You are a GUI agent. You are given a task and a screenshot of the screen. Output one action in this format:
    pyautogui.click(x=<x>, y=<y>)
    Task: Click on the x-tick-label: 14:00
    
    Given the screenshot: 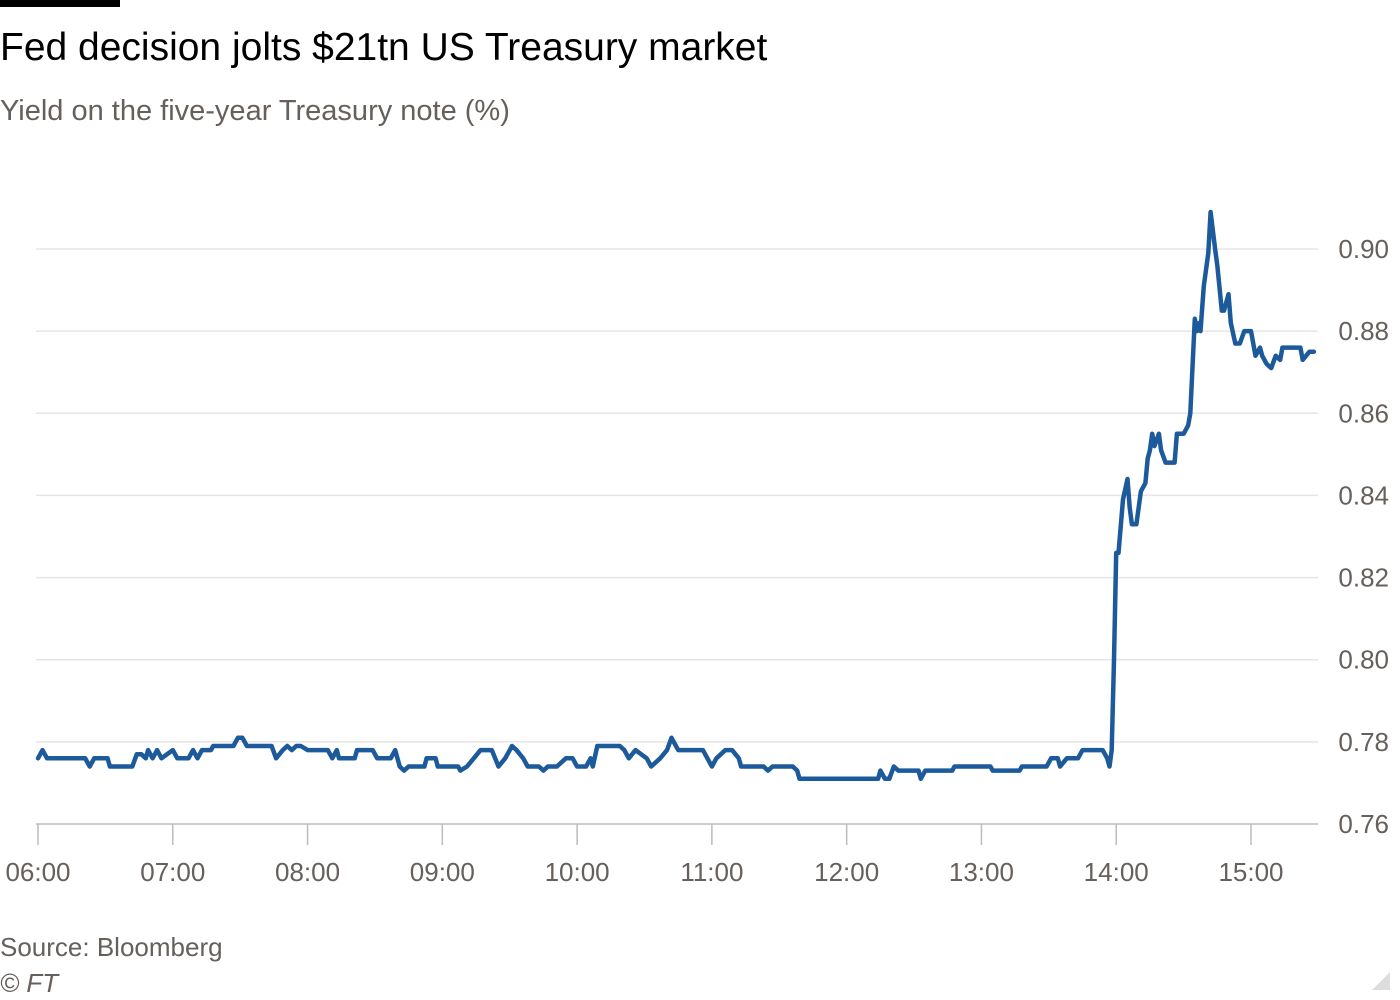 What is the action you would take?
    pyautogui.click(x=1116, y=872)
    